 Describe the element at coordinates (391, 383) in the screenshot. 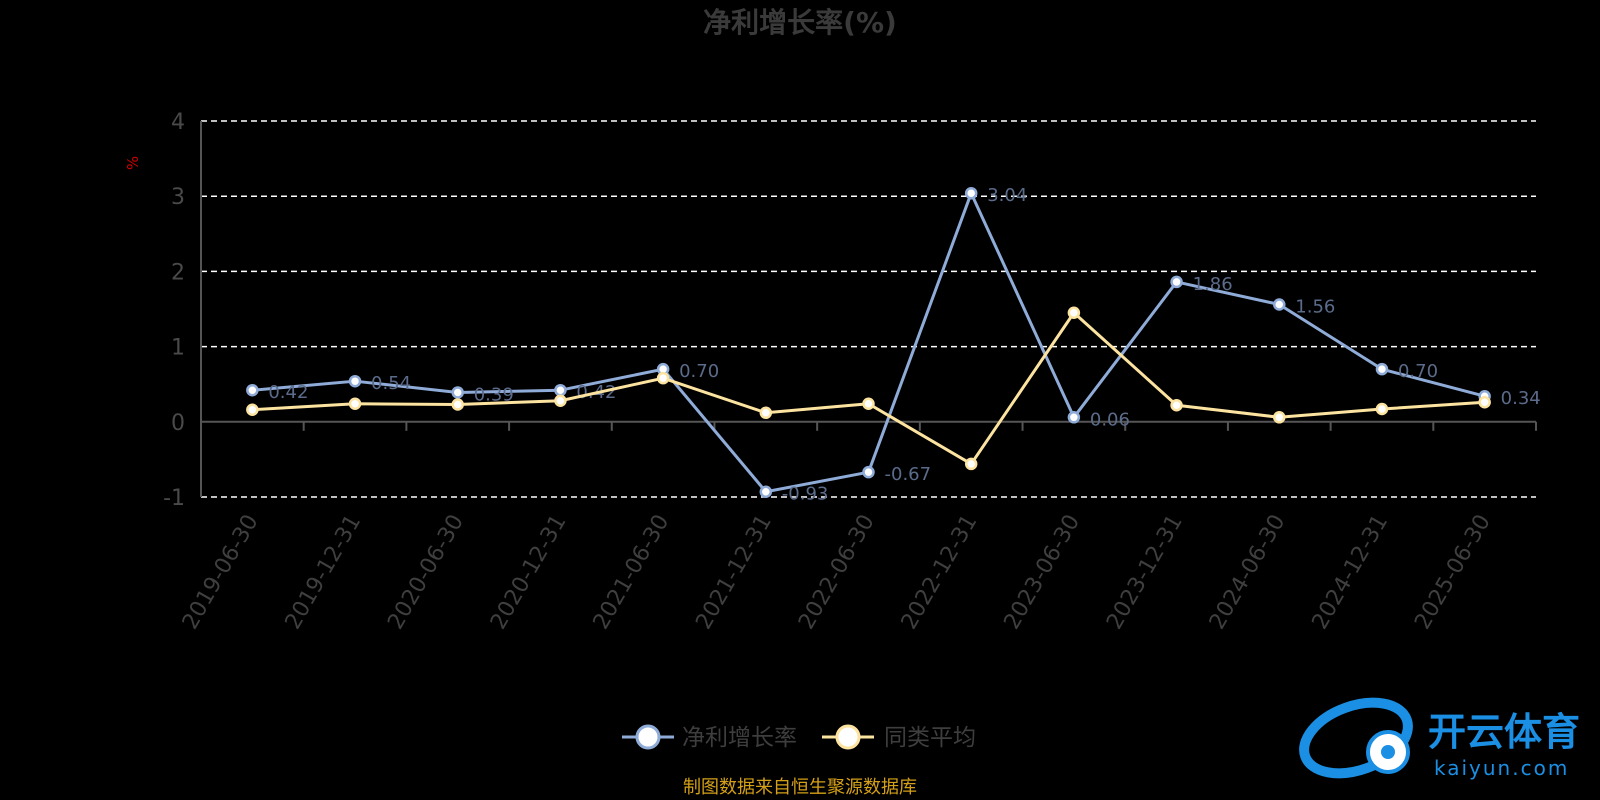

I see `data-label: 0.54` at that location.